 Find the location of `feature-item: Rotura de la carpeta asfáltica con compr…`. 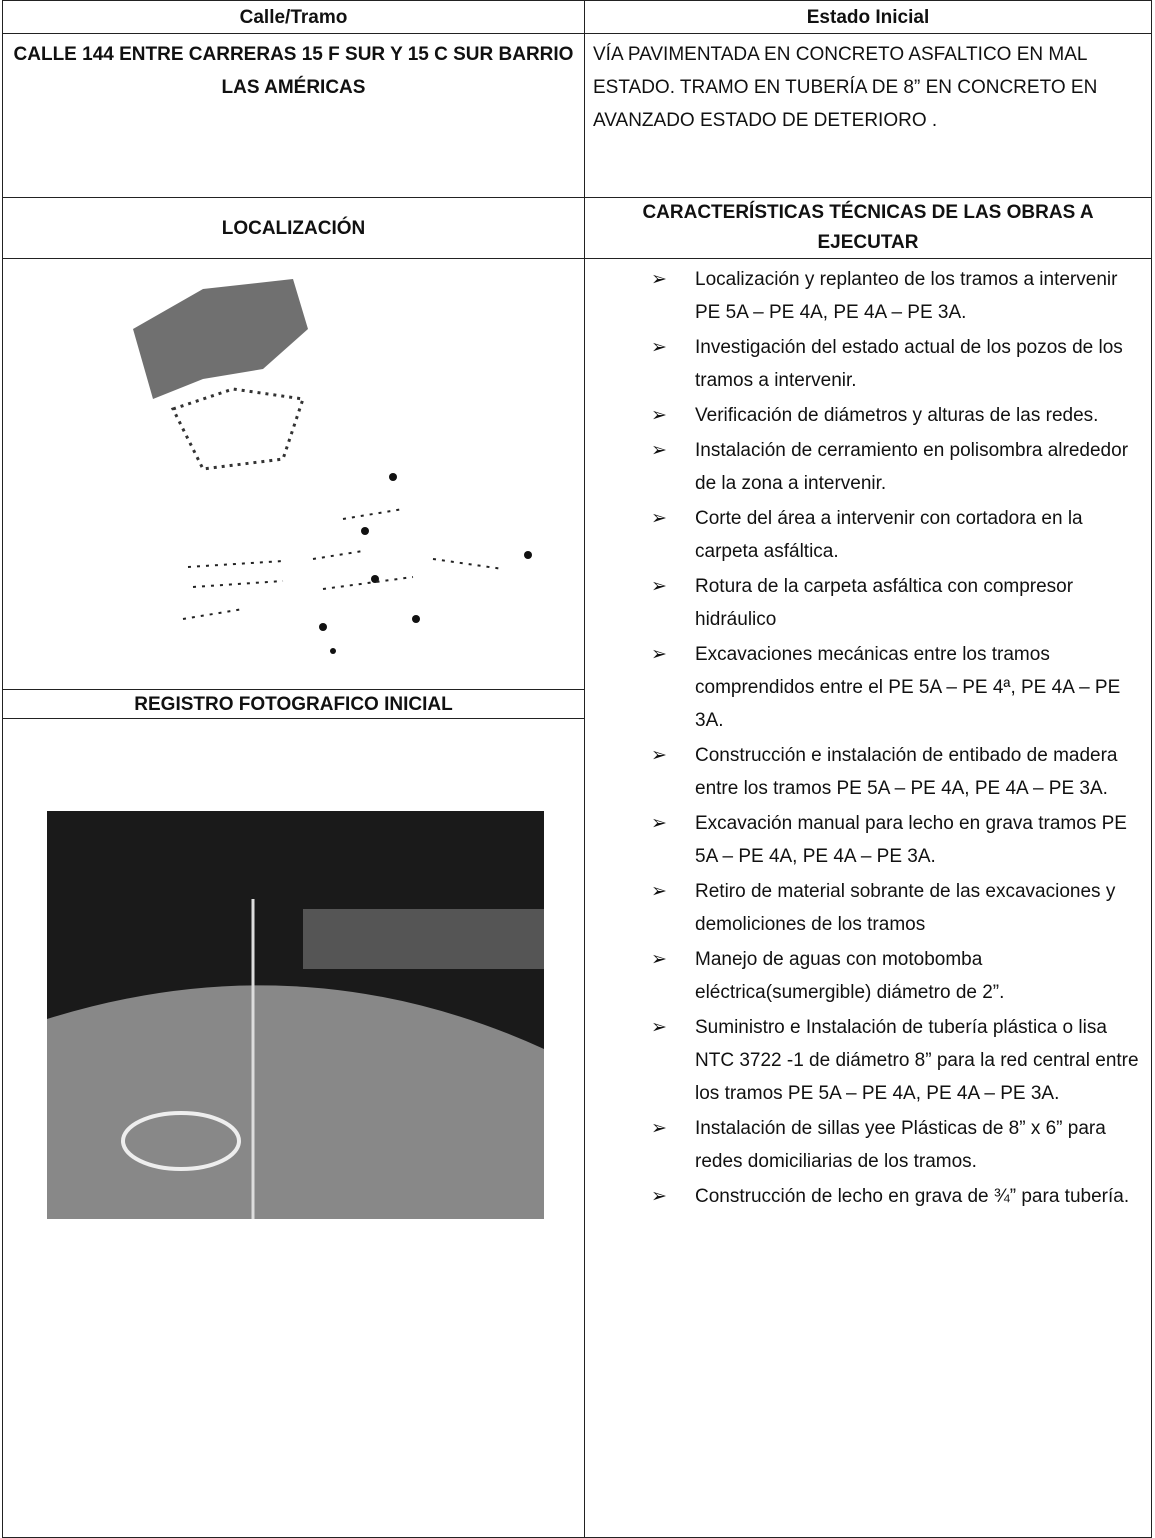

feature-item: Rotura de la carpeta asfáltica con compr… is located at coordinates (898, 603).